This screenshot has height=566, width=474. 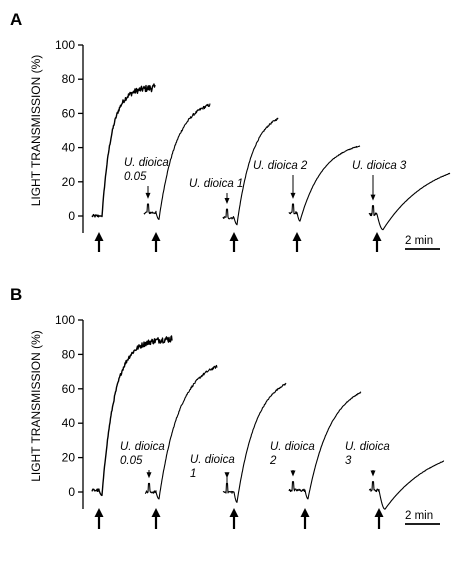 I want to click on inhibitor-label: U. dioica 3, so click(x=379, y=166).